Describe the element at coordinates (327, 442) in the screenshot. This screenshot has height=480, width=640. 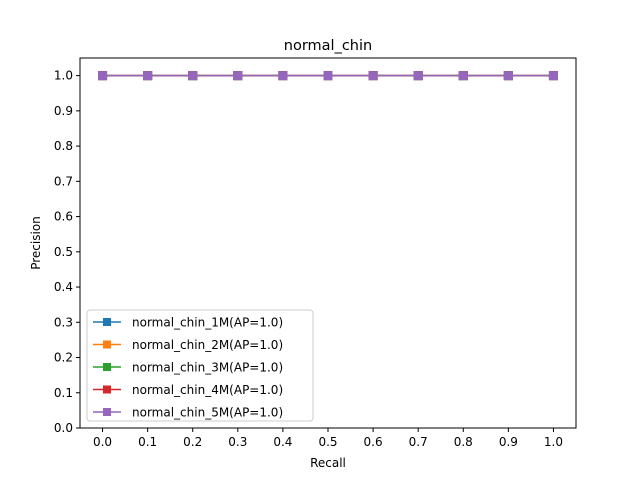
I see `x-tick-label: 0.5` at that location.